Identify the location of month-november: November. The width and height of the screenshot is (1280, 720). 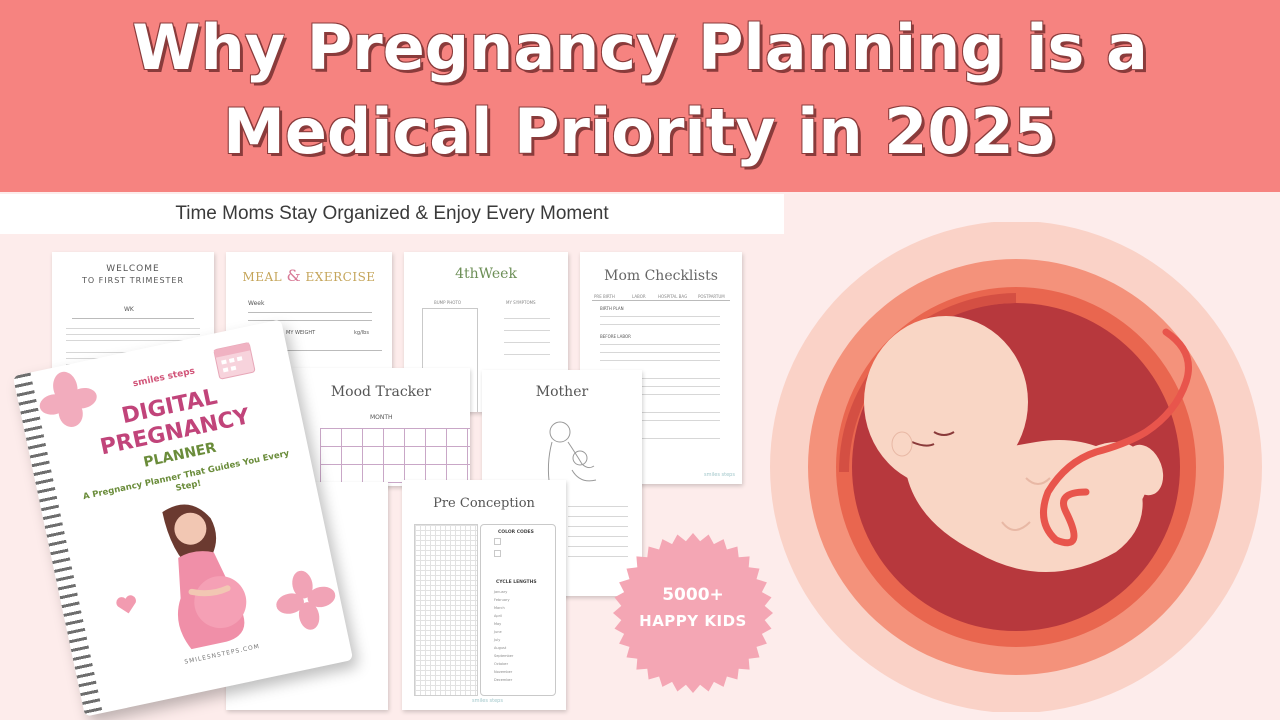
(503, 672).